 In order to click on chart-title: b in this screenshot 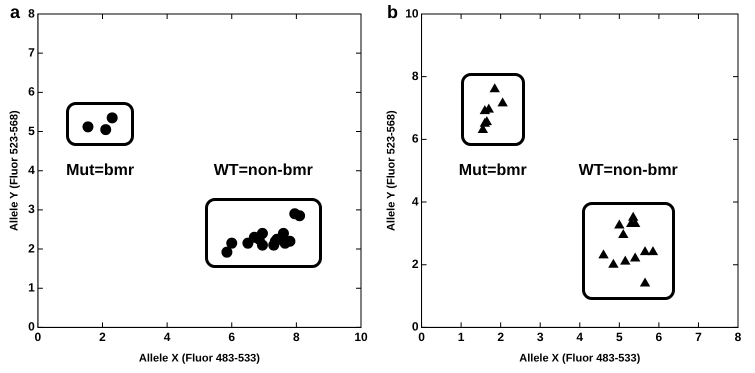, I will do `click(392, 12)`.